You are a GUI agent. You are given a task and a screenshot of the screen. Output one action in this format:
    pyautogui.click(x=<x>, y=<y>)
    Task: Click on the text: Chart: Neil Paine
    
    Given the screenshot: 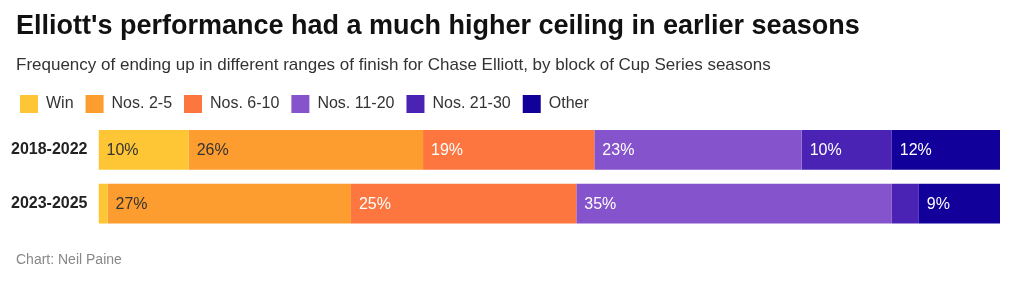 What is the action you would take?
    pyautogui.click(x=69, y=258)
    